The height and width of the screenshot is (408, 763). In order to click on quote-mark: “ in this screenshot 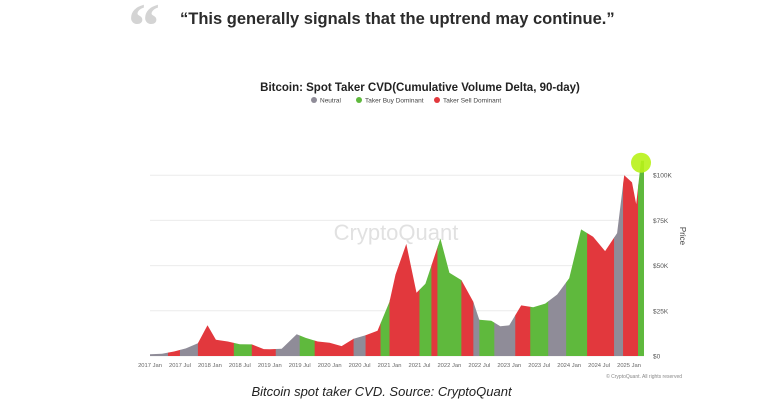, I will do `click(144, 30)`.